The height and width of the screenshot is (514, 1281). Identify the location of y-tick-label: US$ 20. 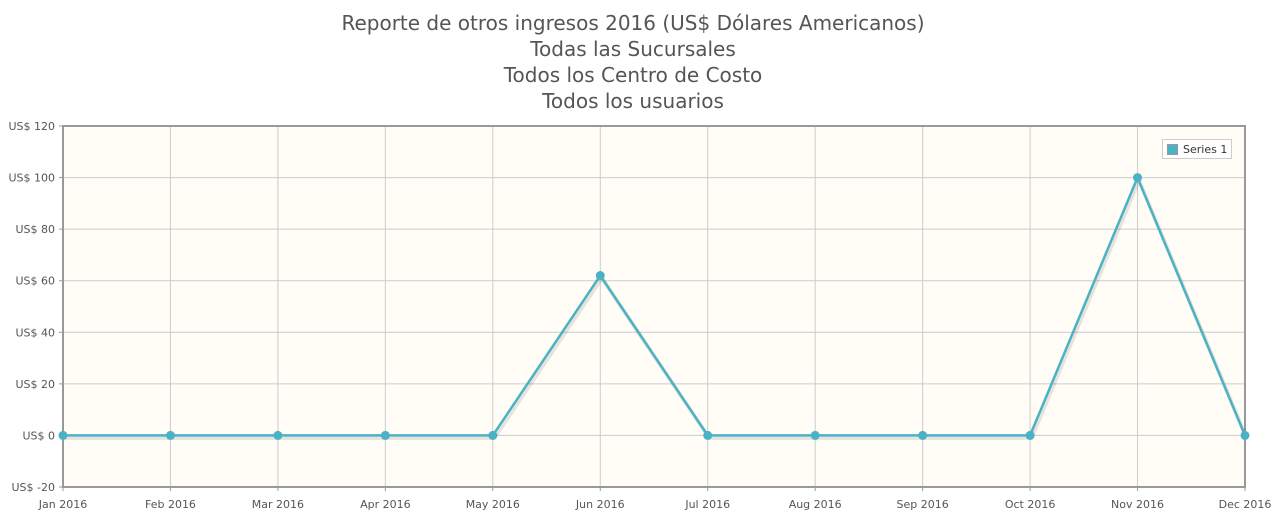
(35, 384).